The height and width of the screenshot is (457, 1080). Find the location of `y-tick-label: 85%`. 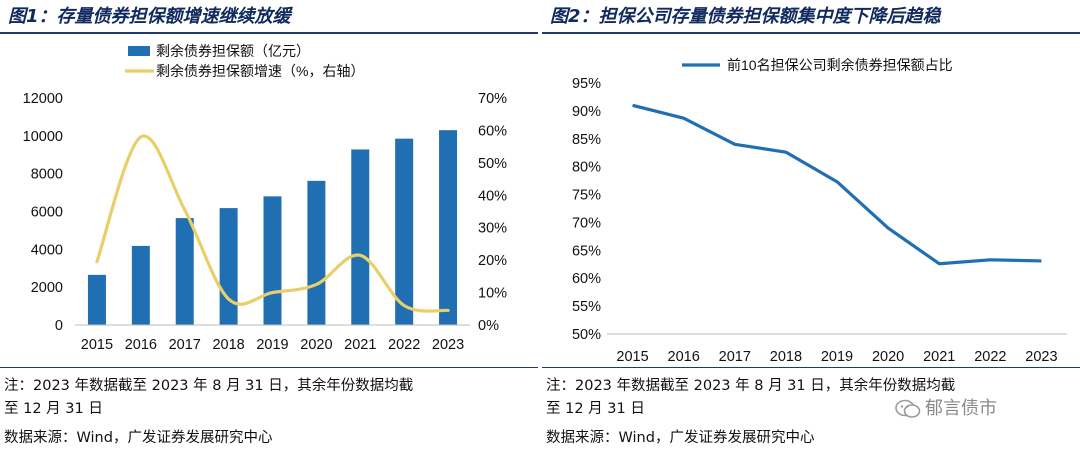

y-tick-label: 85% is located at coordinates (586, 140).